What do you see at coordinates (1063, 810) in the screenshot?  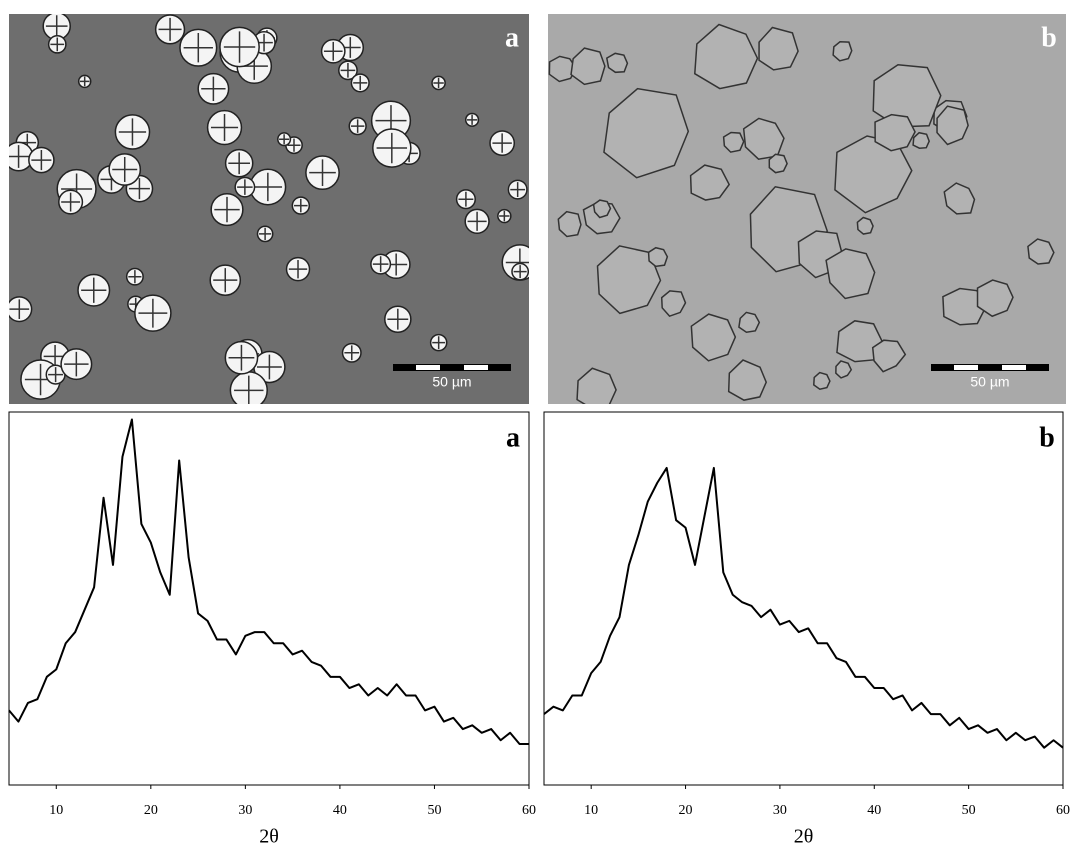 I see `x-tick-label: 60` at bounding box center [1063, 810].